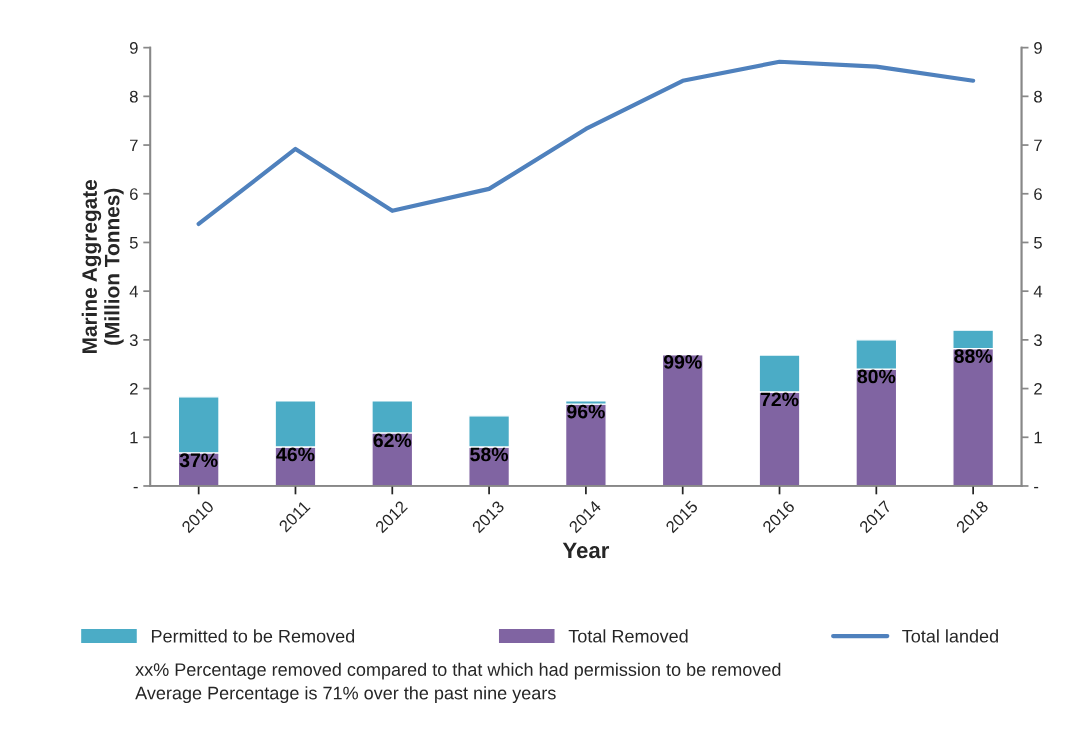 This screenshot has width=1081, height=733. What do you see at coordinates (133, 291) in the screenshot?
I see `y-tick-label: 4` at bounding box center [133, 291].